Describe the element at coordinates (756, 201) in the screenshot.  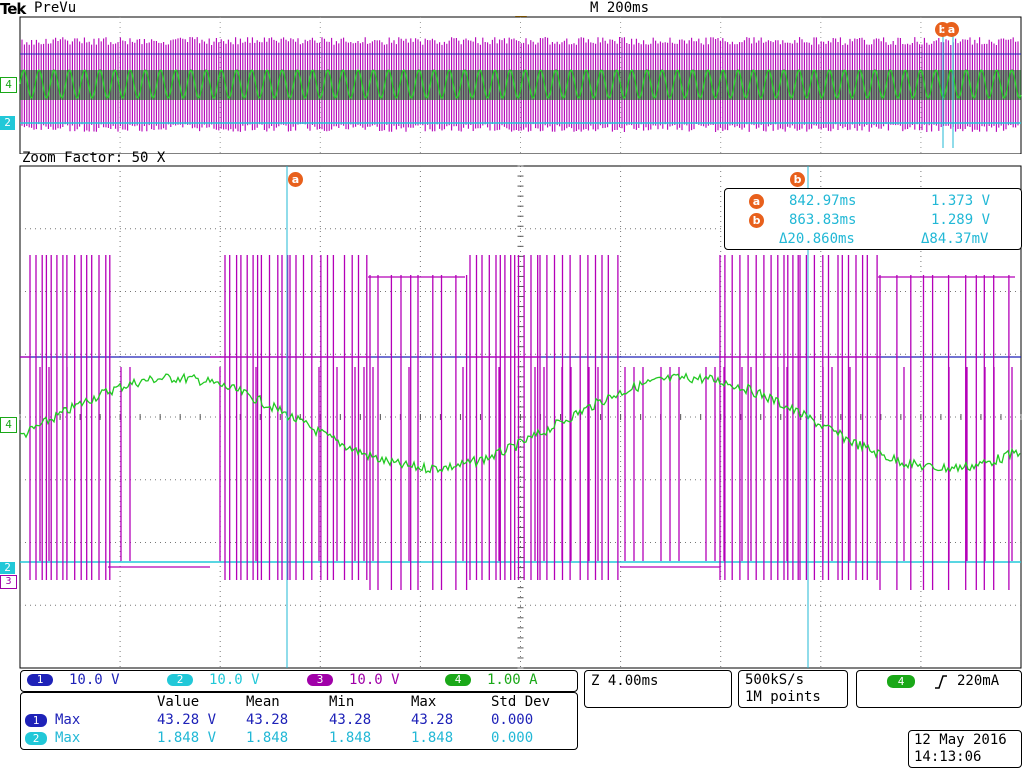
I see `cursor-a-icon: a` at that location.